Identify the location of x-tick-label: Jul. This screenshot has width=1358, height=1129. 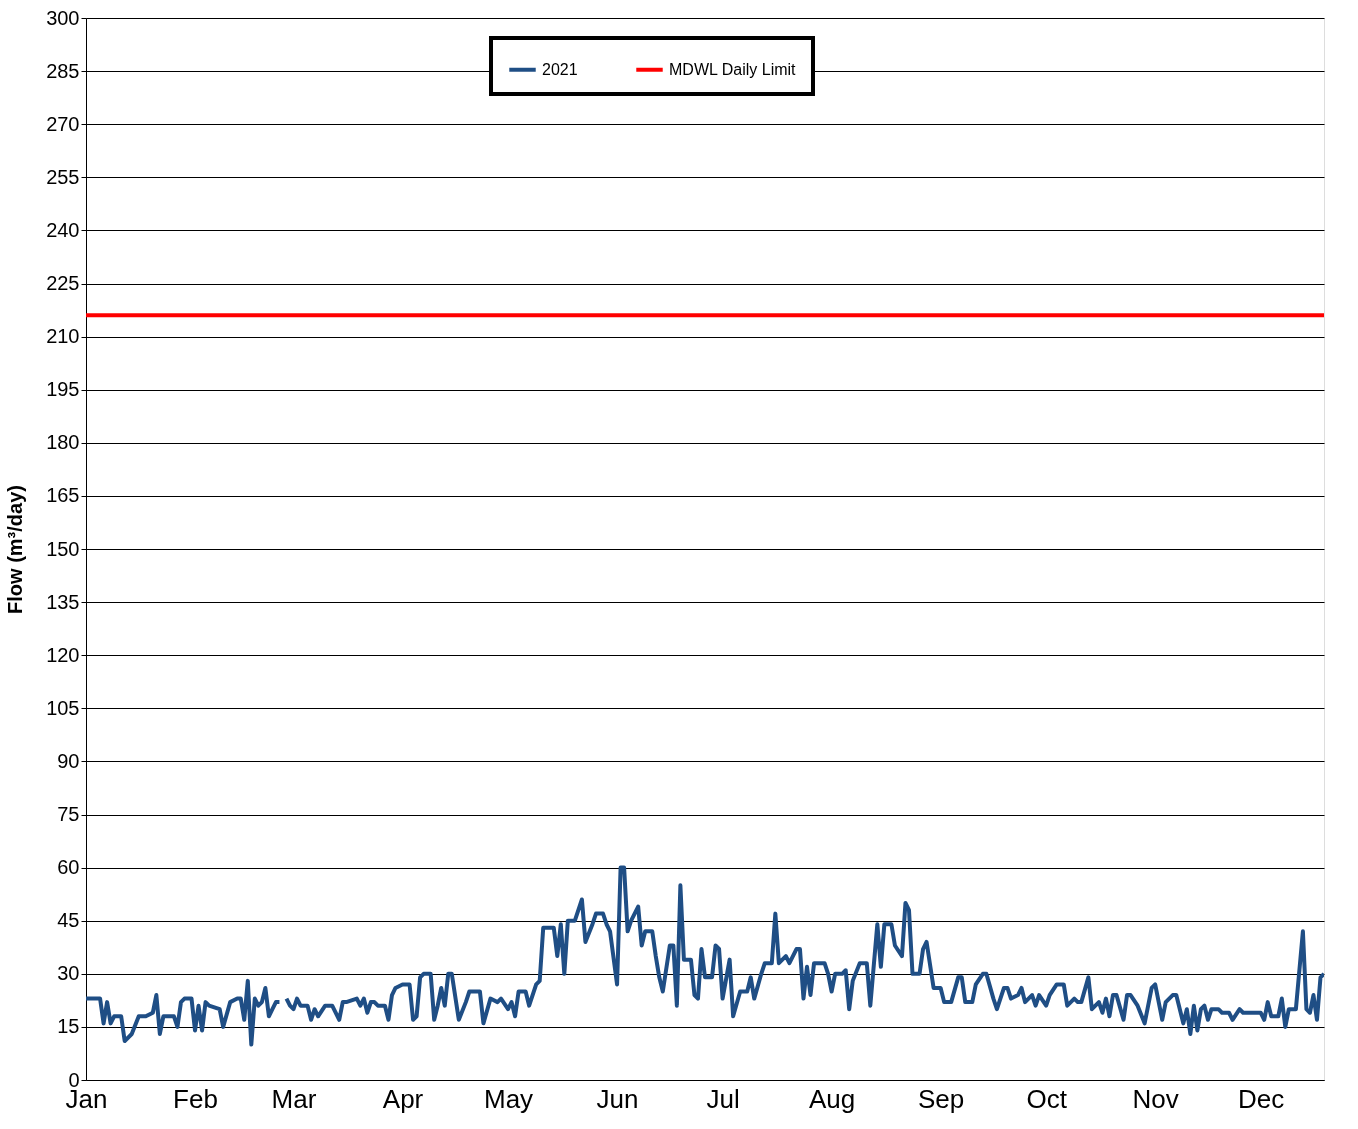
(723, 1098).